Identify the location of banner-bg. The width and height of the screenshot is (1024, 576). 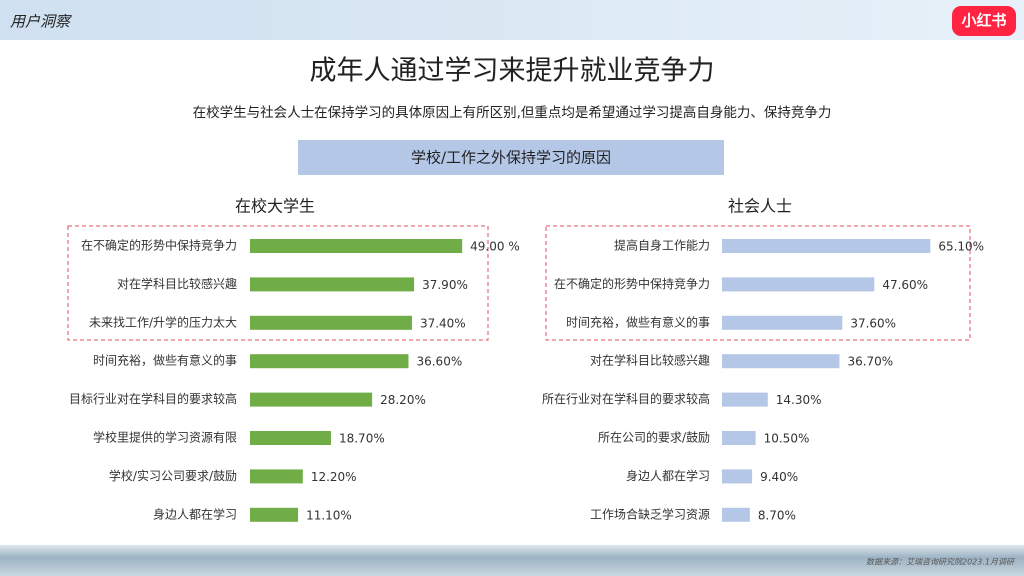
(511, 157).